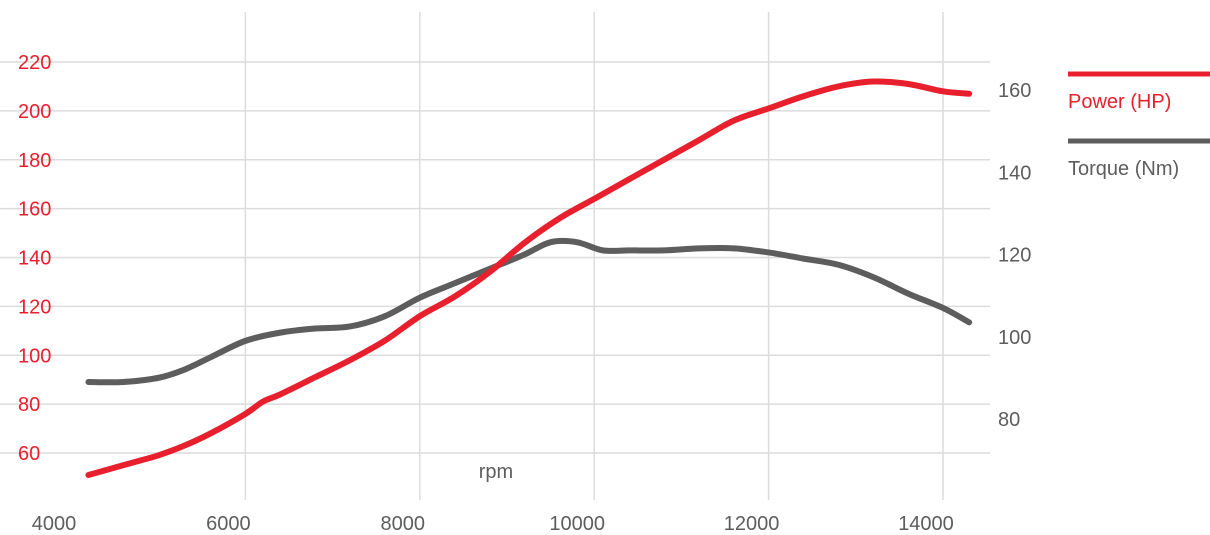 Image resolution: width=1210 pixels, height=535 pixels. What do you see at coordinates (752, 524) in the screenshot?
I see `x-tick-label: 12000` at bounding box center [752, 524].